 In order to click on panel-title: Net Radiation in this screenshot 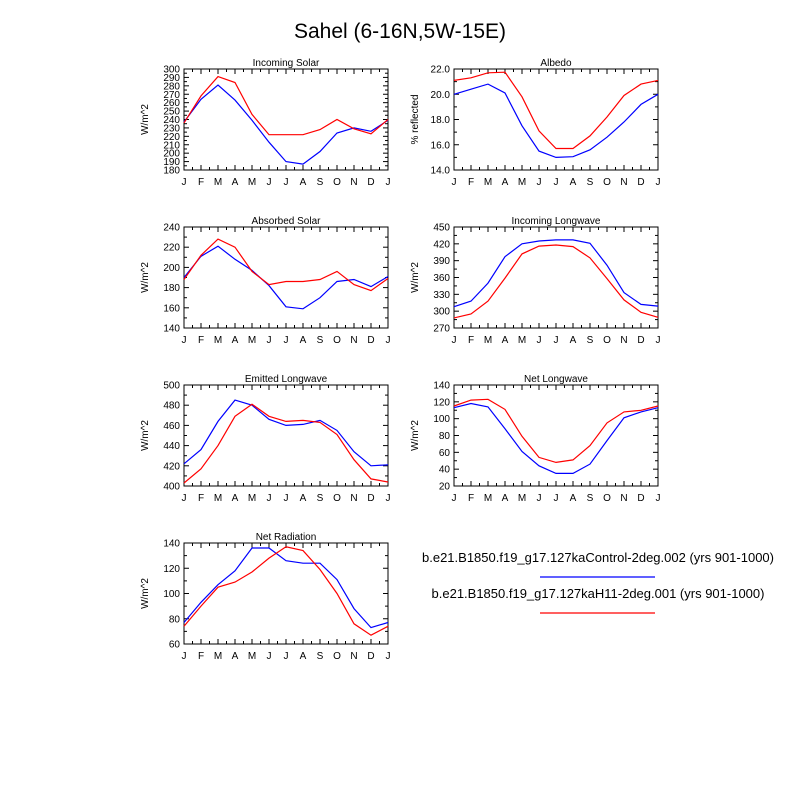, I will do `click(286, 537)`.